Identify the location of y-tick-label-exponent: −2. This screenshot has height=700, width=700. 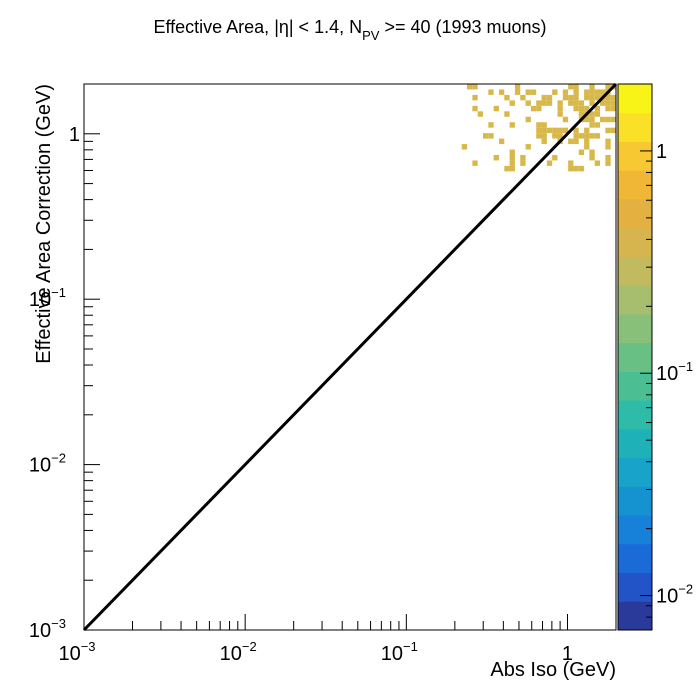
(58, 458).